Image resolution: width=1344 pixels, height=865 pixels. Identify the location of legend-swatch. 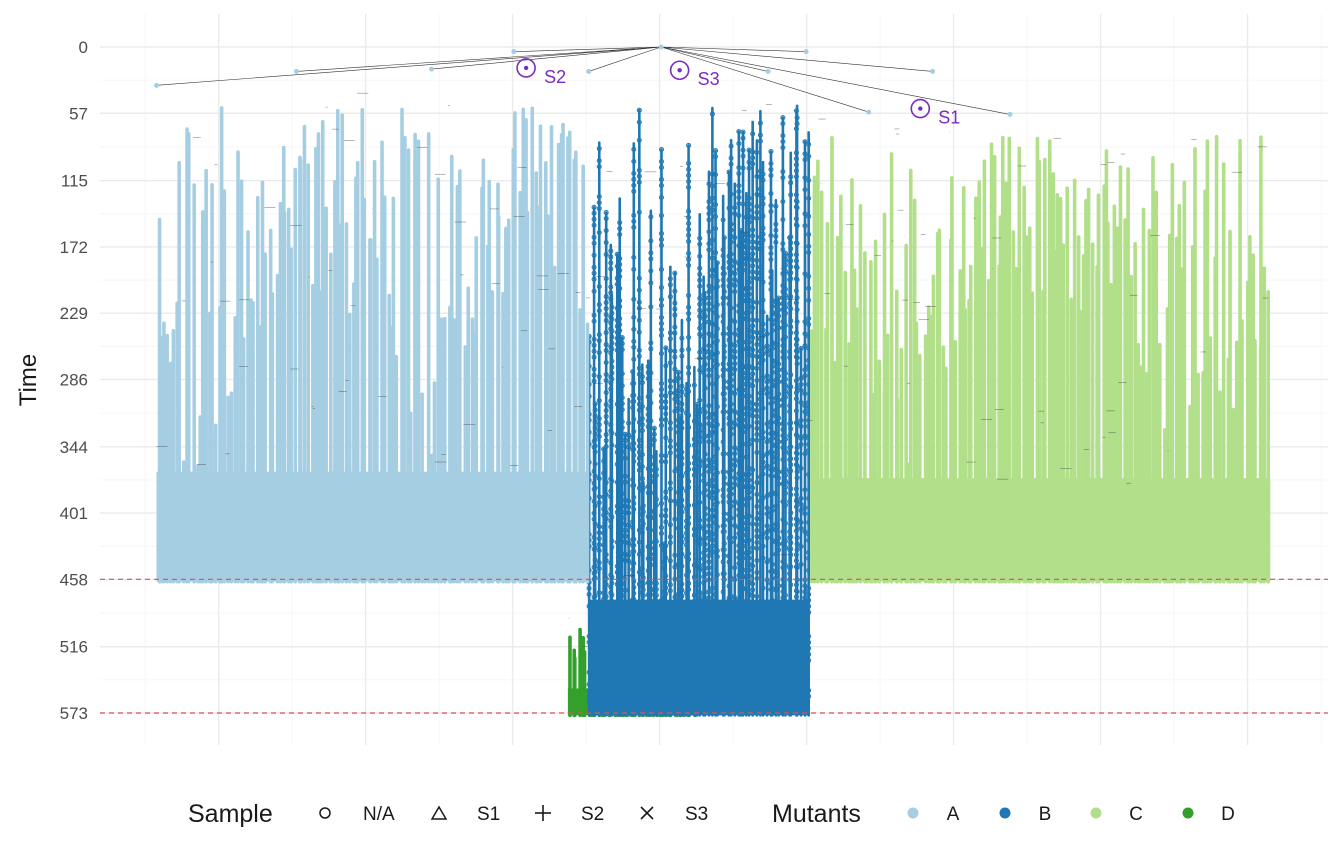
(1096, 813).